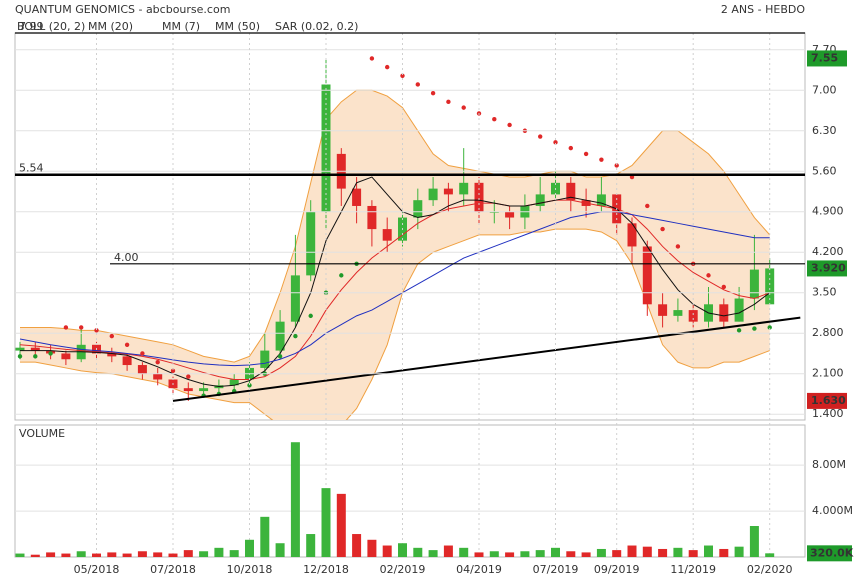 Image resolution: width=855 pixels, height=580 pixels. Describe the element at coordinates (326, 569) in the screenshot. I see `x-tick-label: 12/2018` at that location.